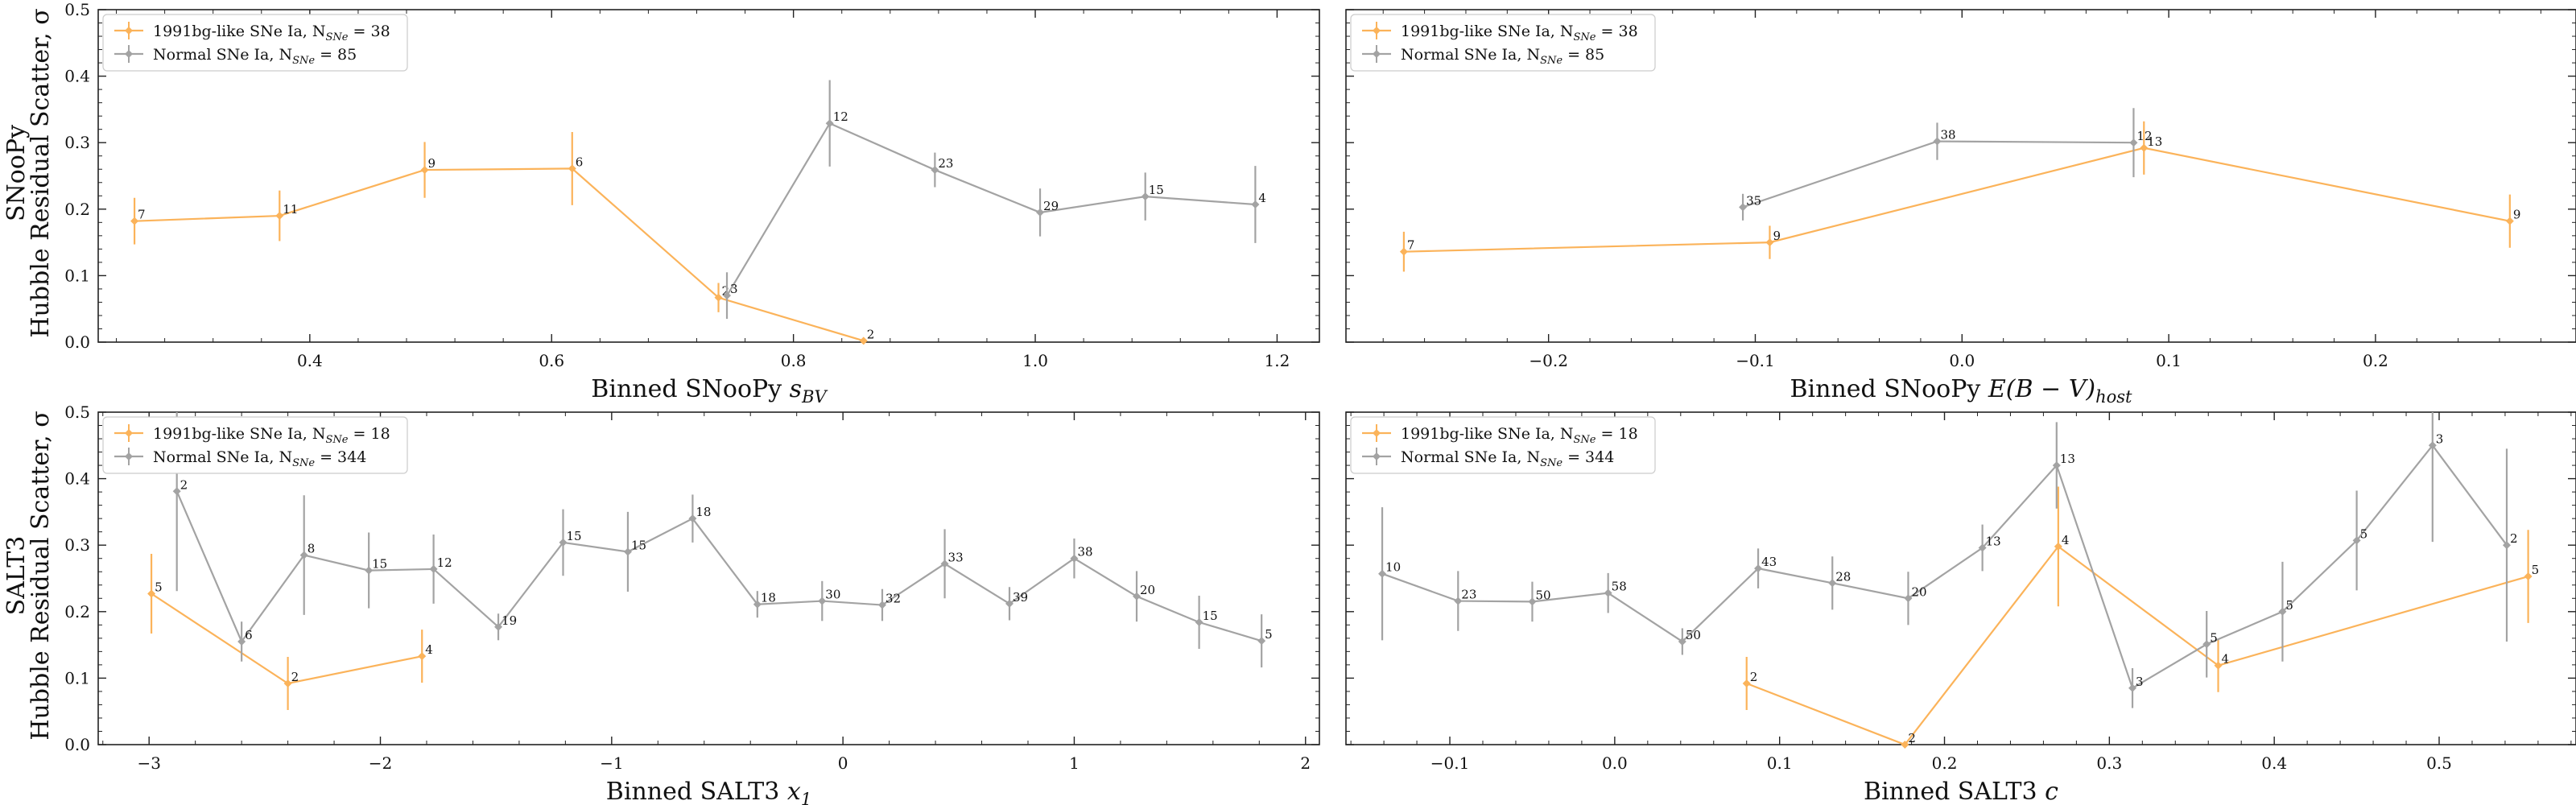 Image resolution: width=2576 pixels, height=805 pixels. I want to click on point-count-label: 11, so click(290, 209).